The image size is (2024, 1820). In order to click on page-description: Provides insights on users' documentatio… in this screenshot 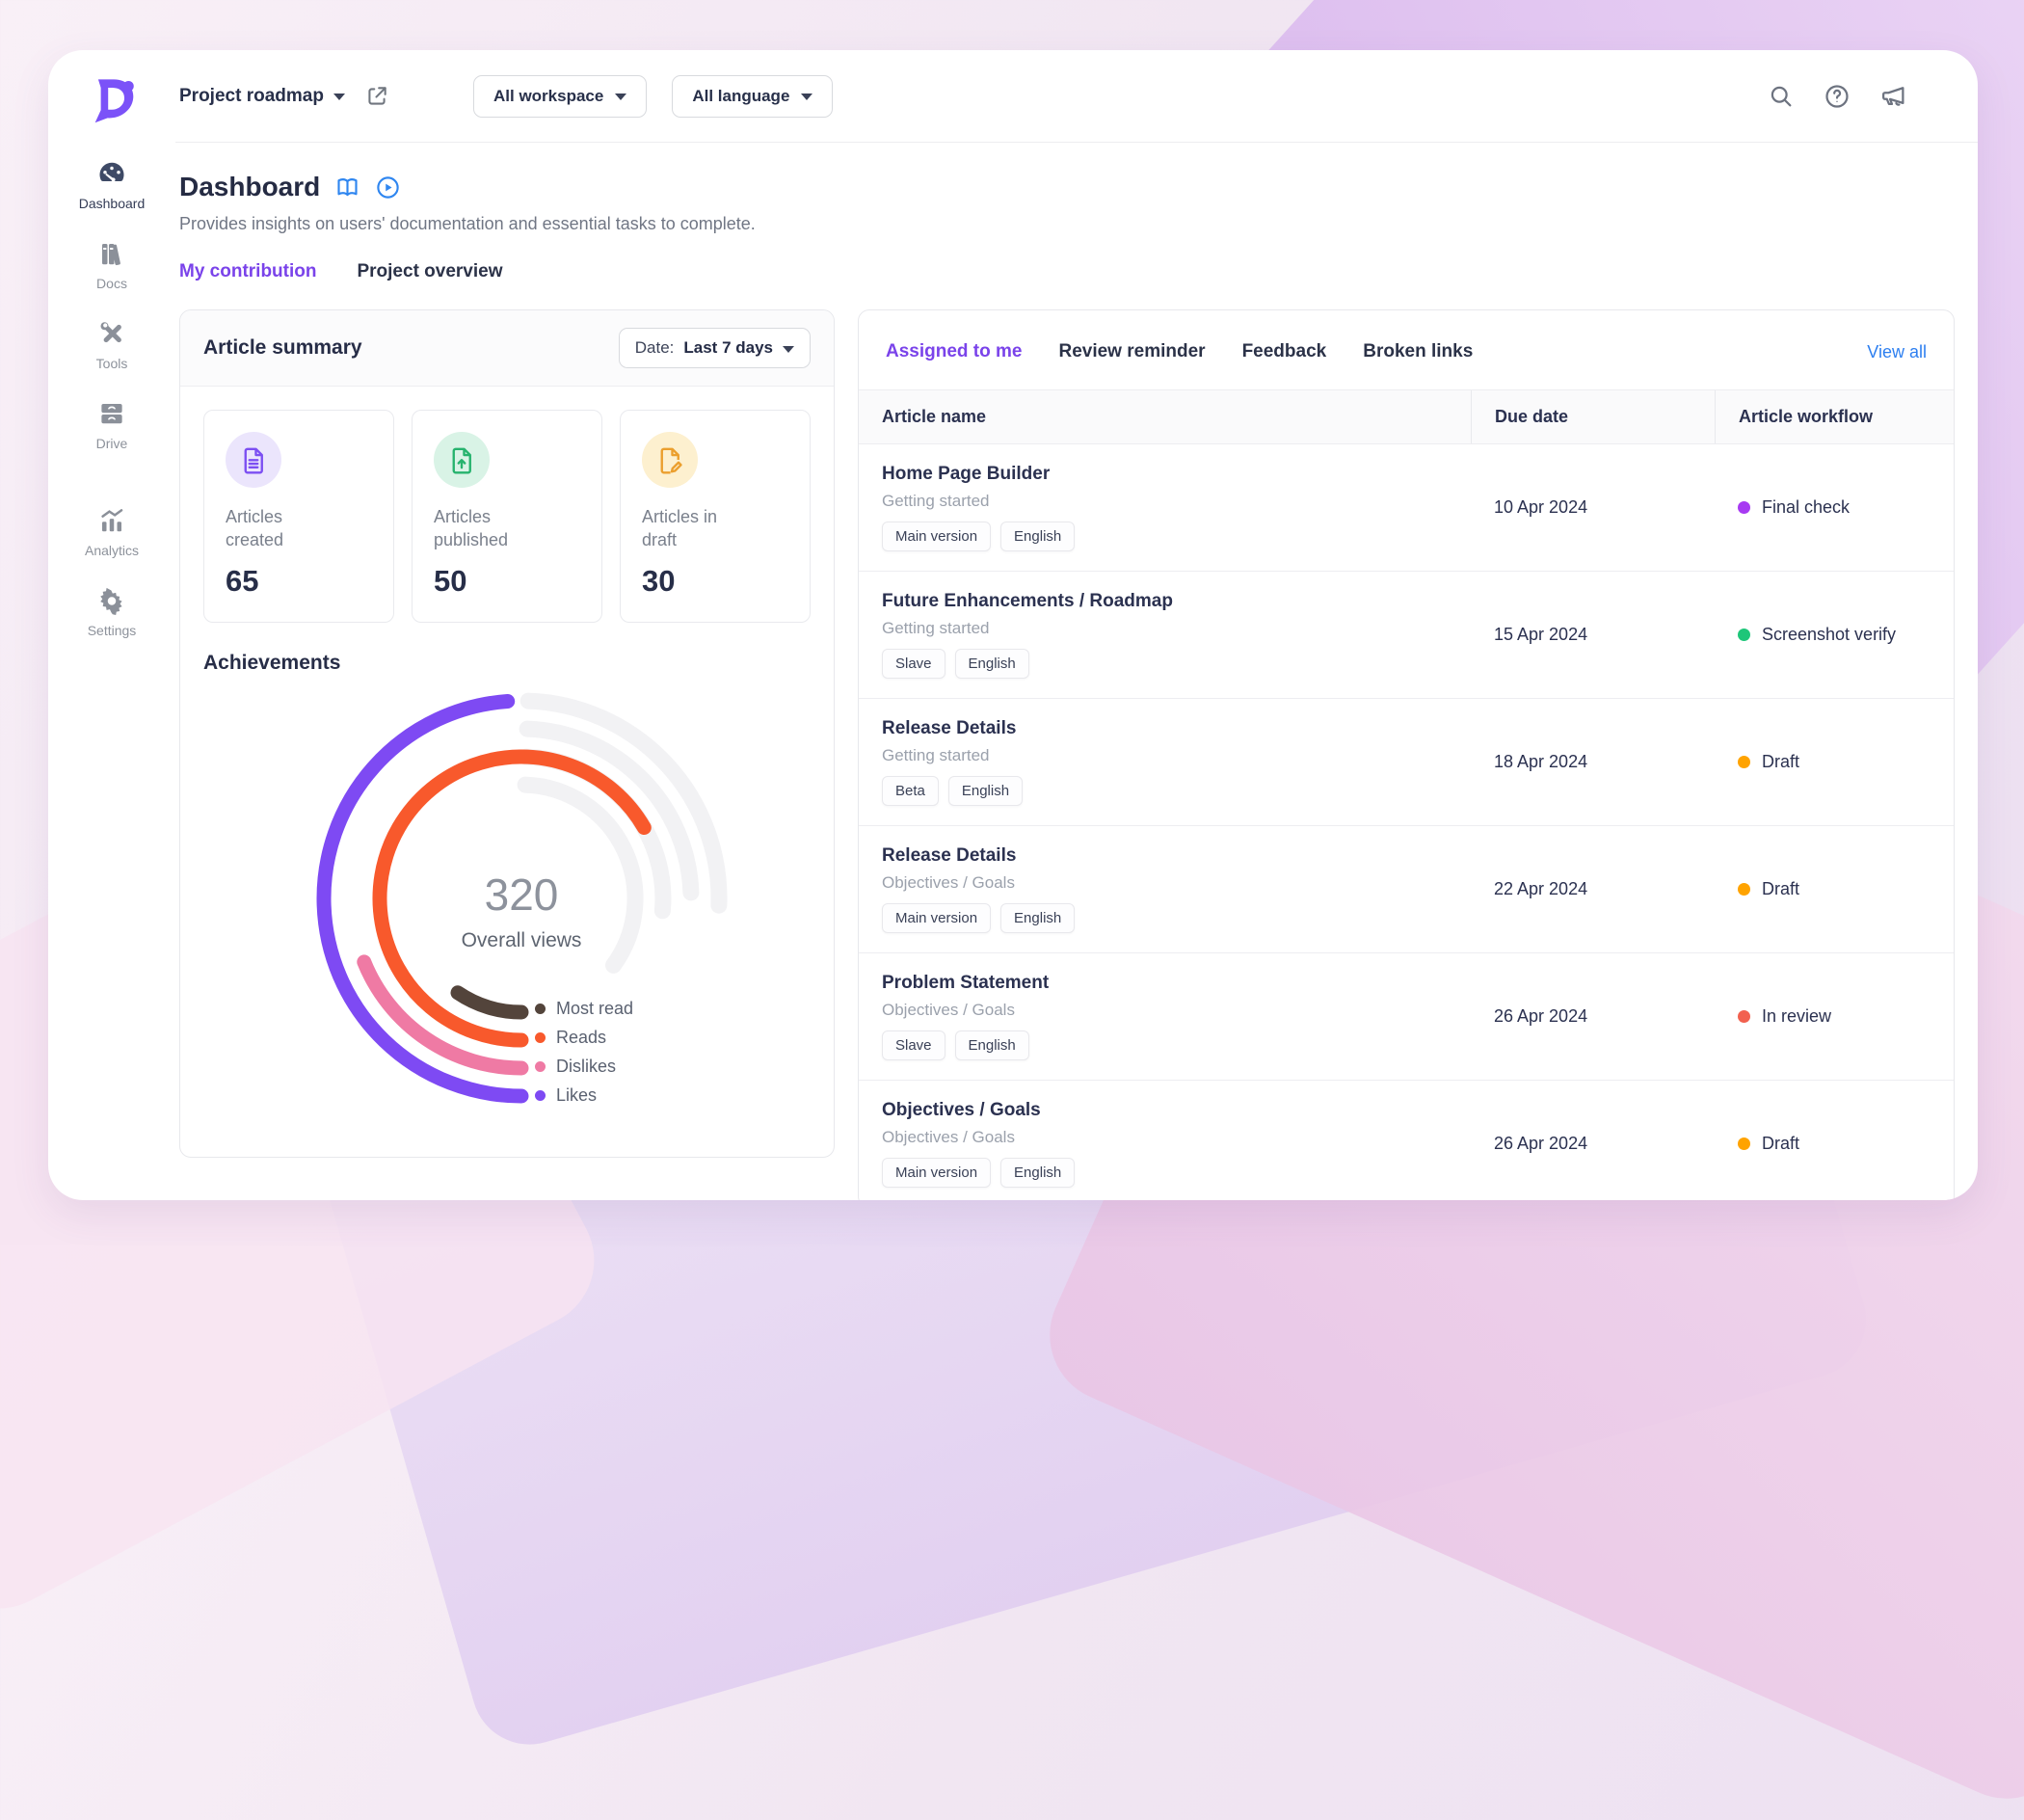, I will do `click(467, 223)`.